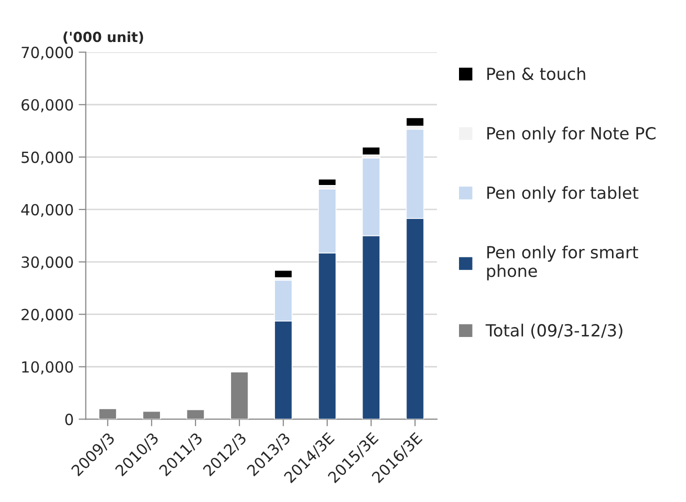  What do you see at coordinates (536, 73) in the screenshot?
I see `legend-label: Pen & touch` at bounding box center [536, 73].